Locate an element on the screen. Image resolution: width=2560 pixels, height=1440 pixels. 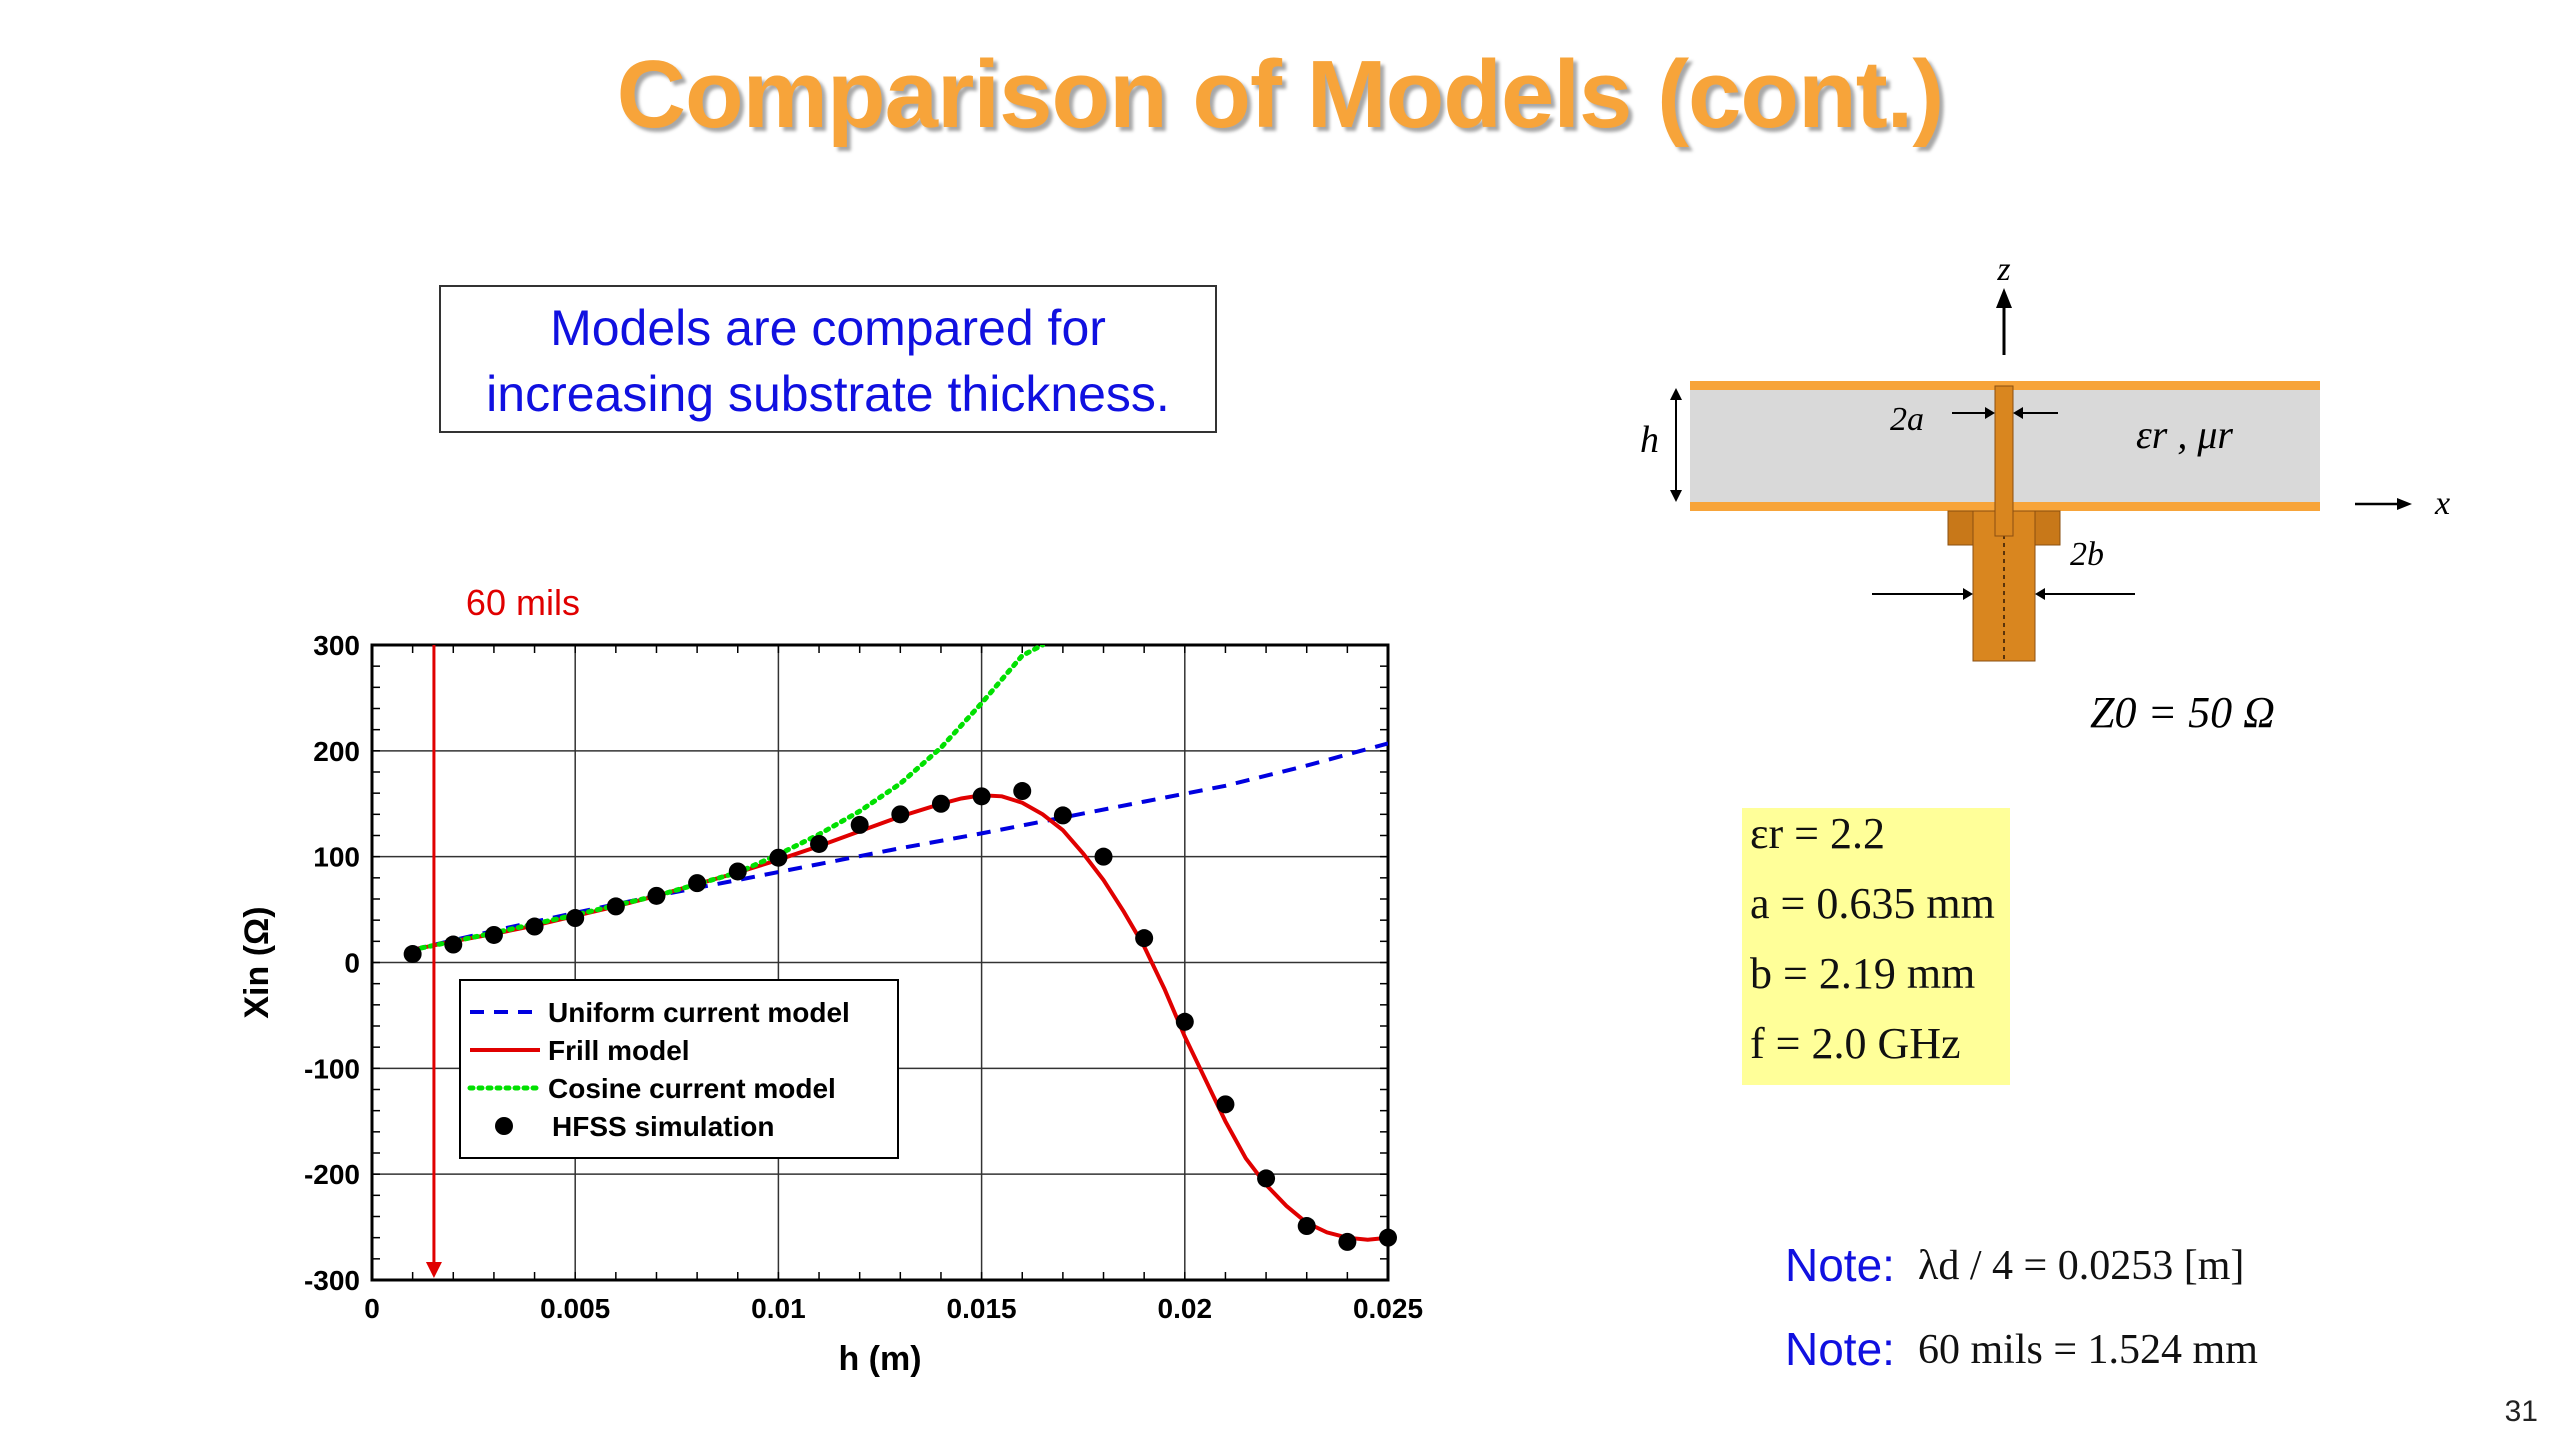
note-label-2: Note: is located at coordinates (1840, 1349).